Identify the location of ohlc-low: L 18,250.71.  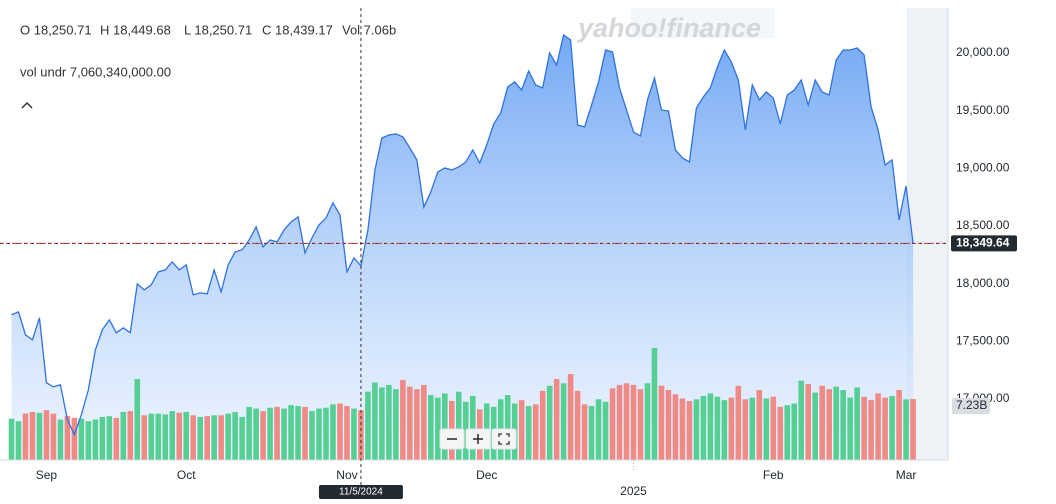
(218, 29).